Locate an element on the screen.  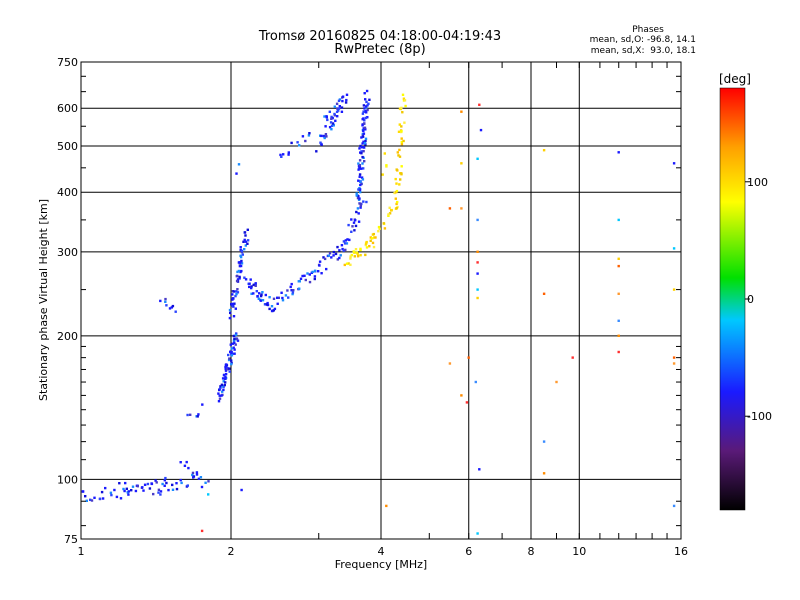
y-tick-label: 75 is located at coordinates (71, 539).